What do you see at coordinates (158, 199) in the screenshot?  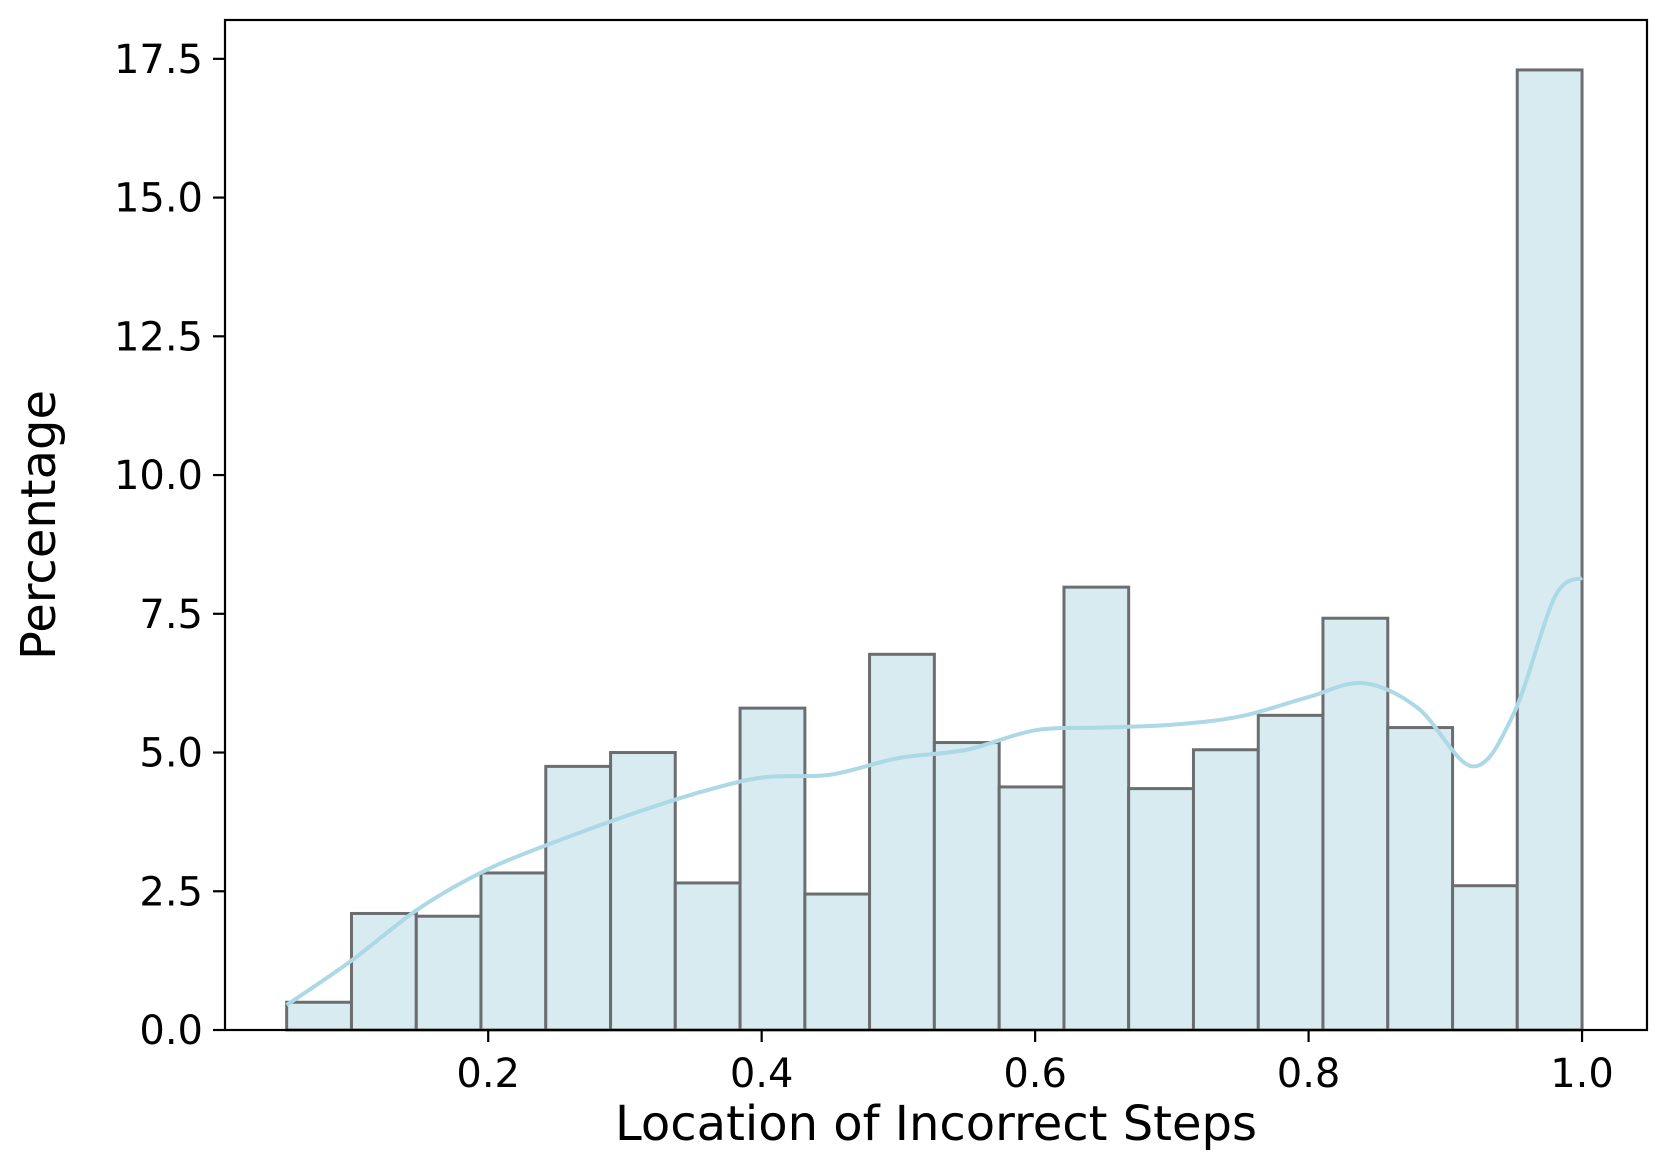 I see `y-tick-label: 15.0` at bounding box center [158, 199].